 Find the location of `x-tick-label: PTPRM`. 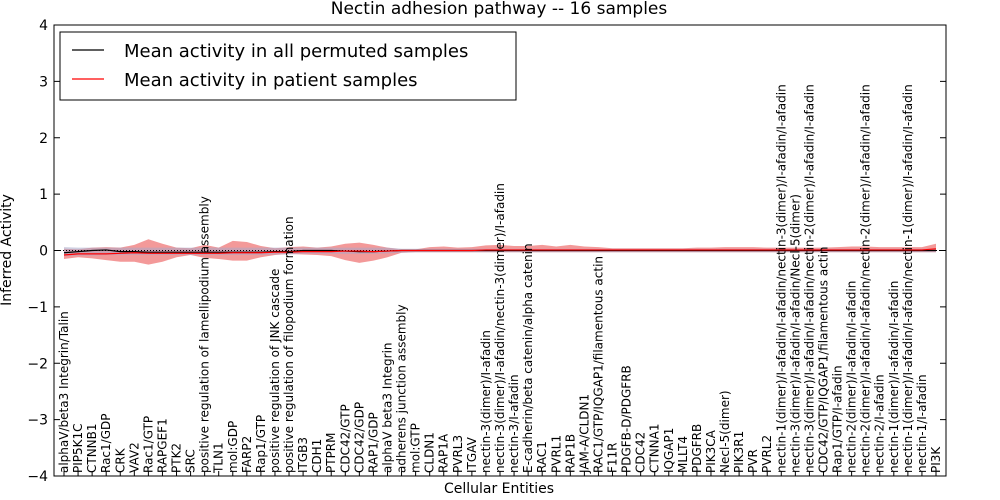

x-tick-label: PTPRM is located at coordinates (331, 453).